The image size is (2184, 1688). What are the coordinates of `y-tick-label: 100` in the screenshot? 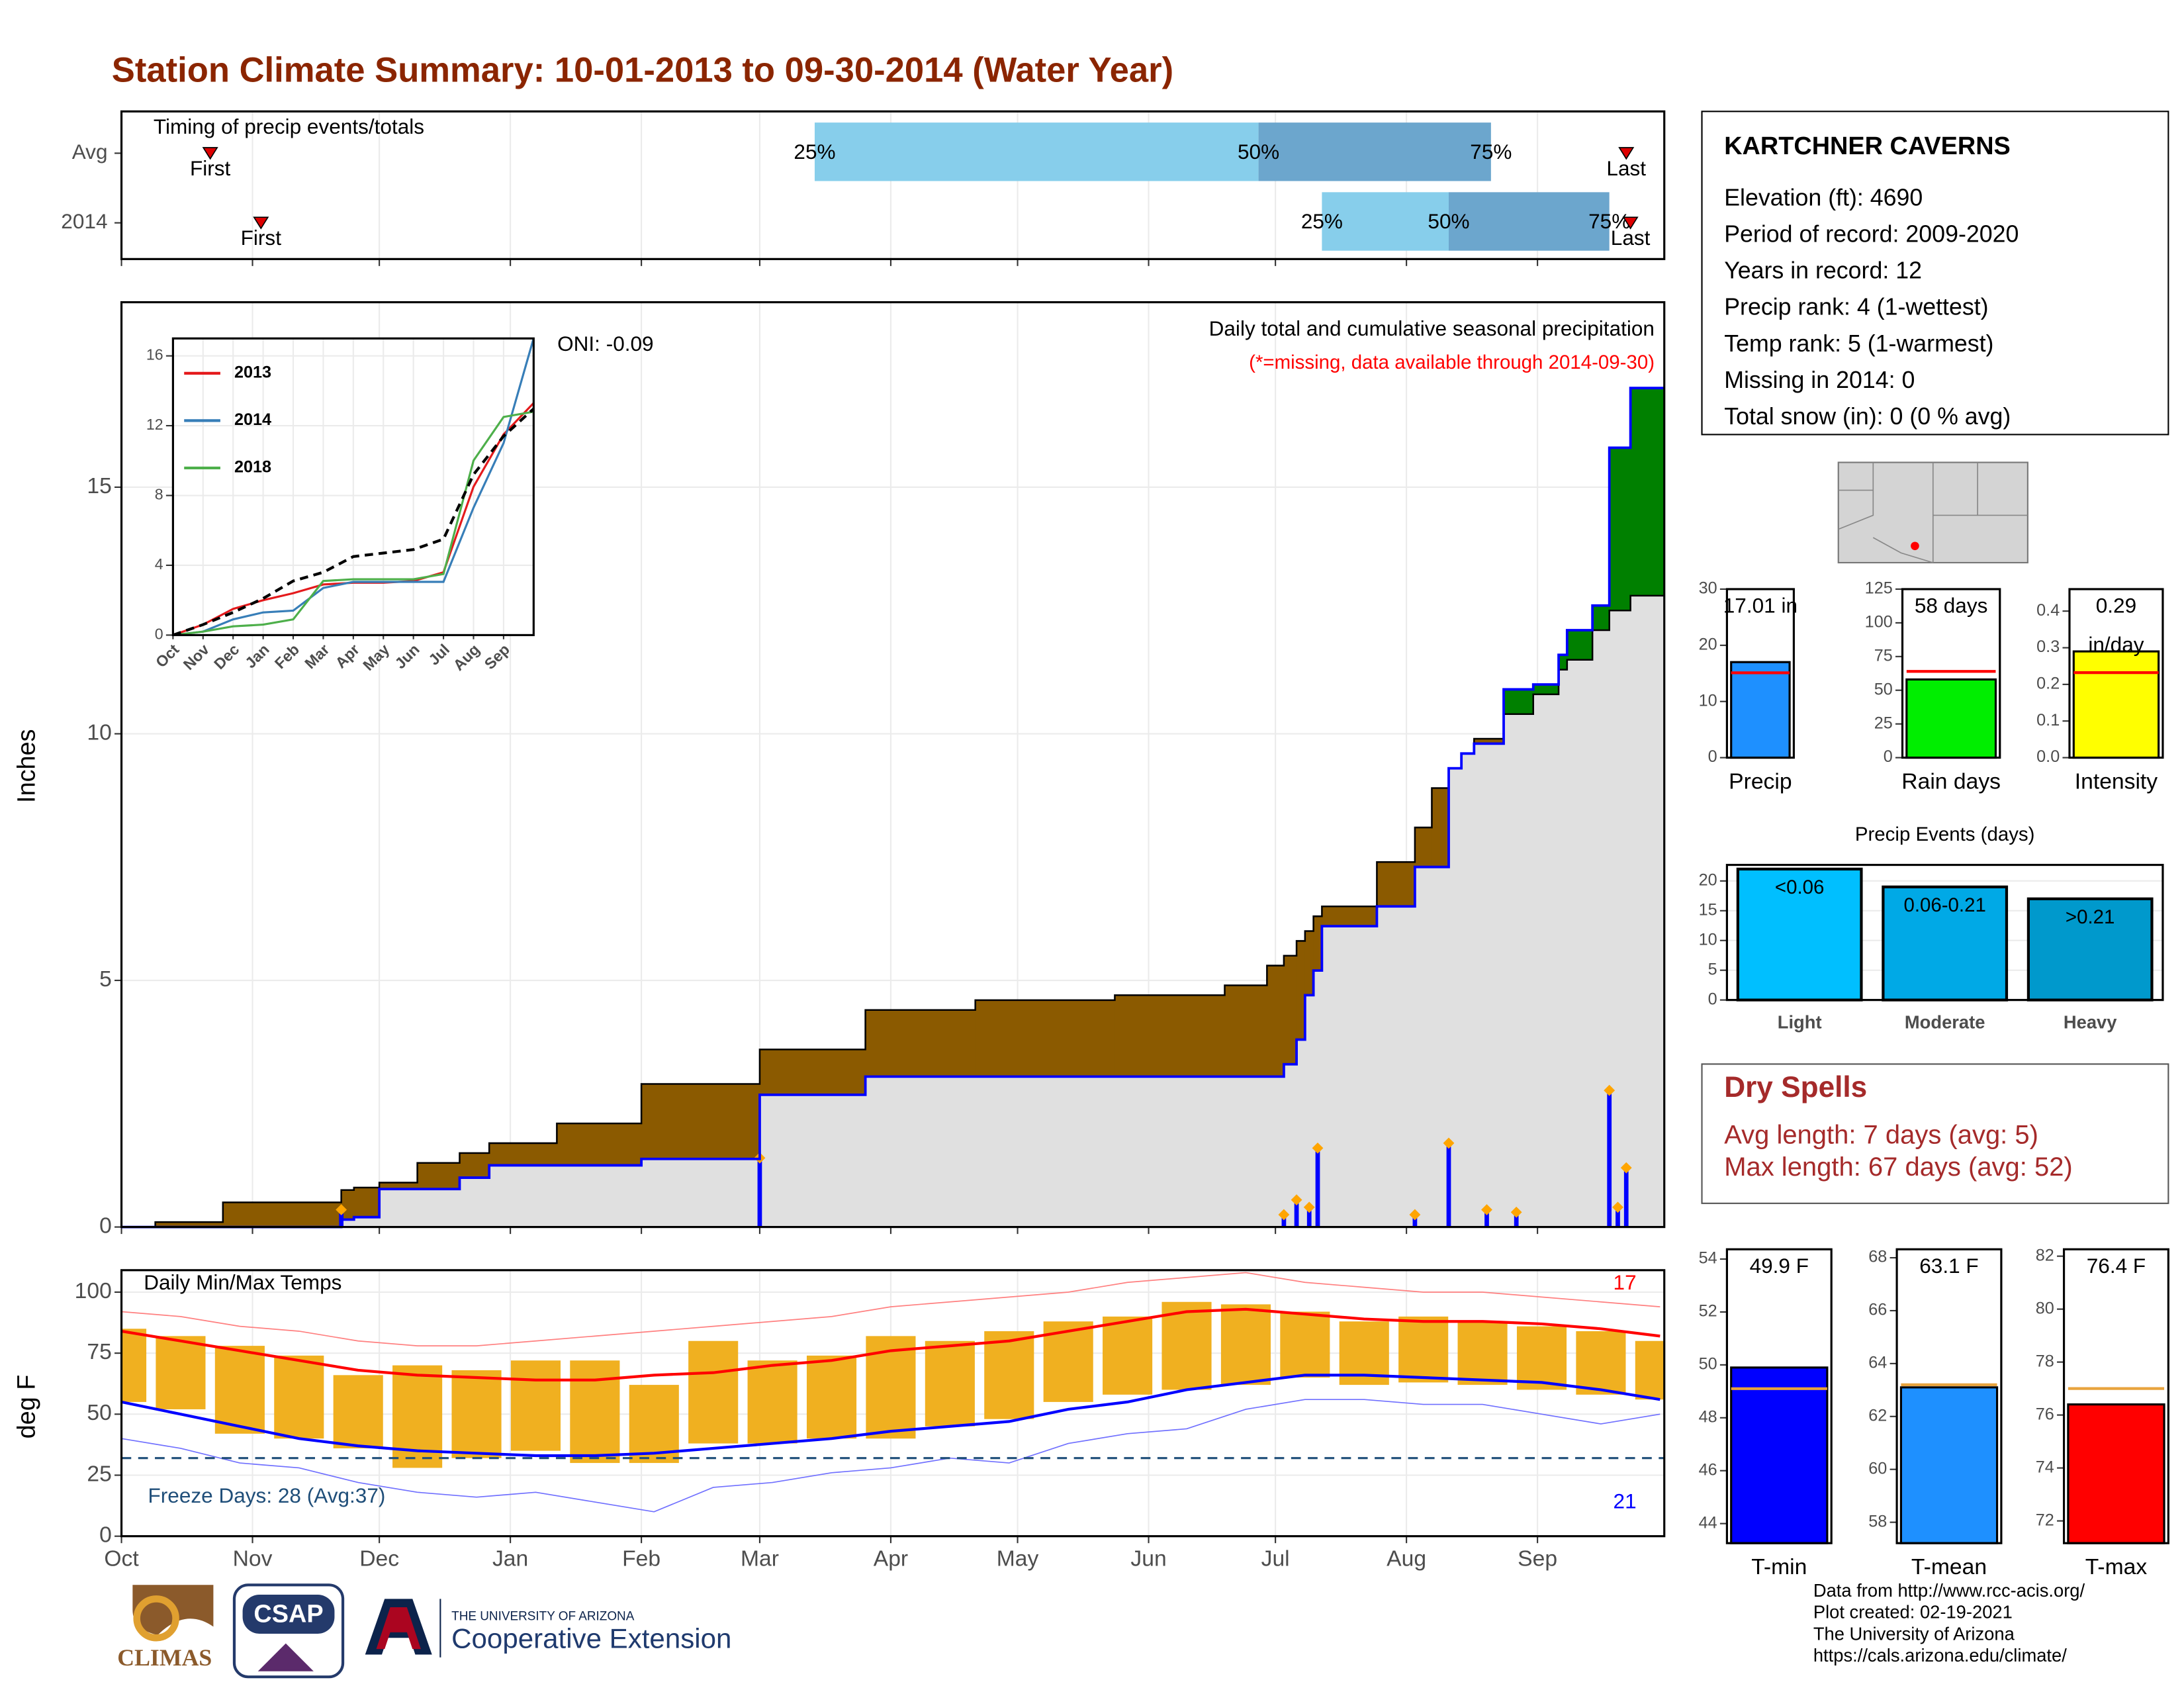 It's located at (1879, 622).